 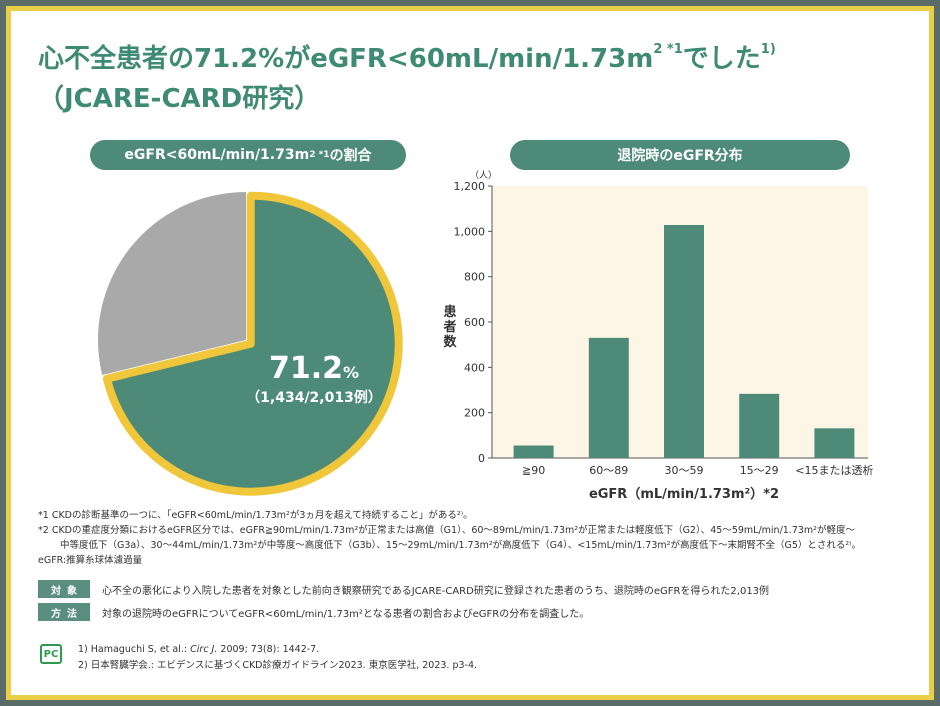 I want to click on x-tick-label: 60～89, so click(x=608, y=470).